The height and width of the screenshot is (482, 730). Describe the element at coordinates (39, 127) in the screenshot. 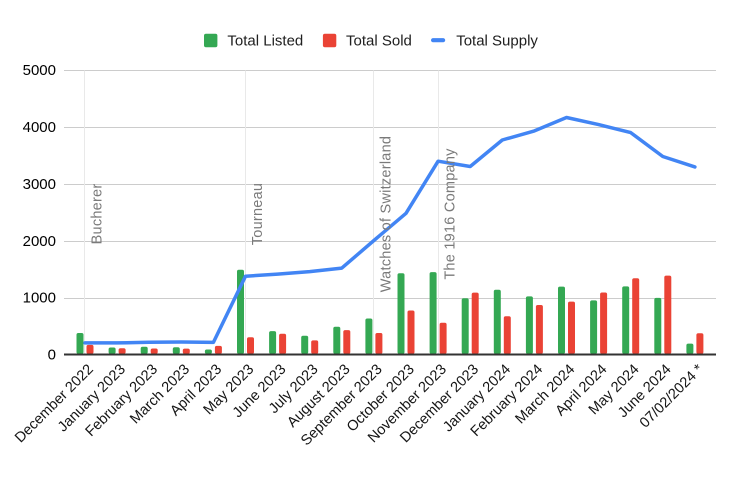

I see `svg-text: 4000` at that location.